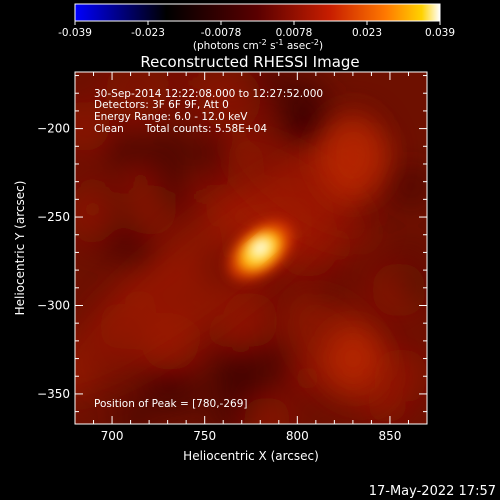  Describe the element at coordinates (75, 33) in the screenshot. I see `colorbar-tick-label: -0.039` at that location.